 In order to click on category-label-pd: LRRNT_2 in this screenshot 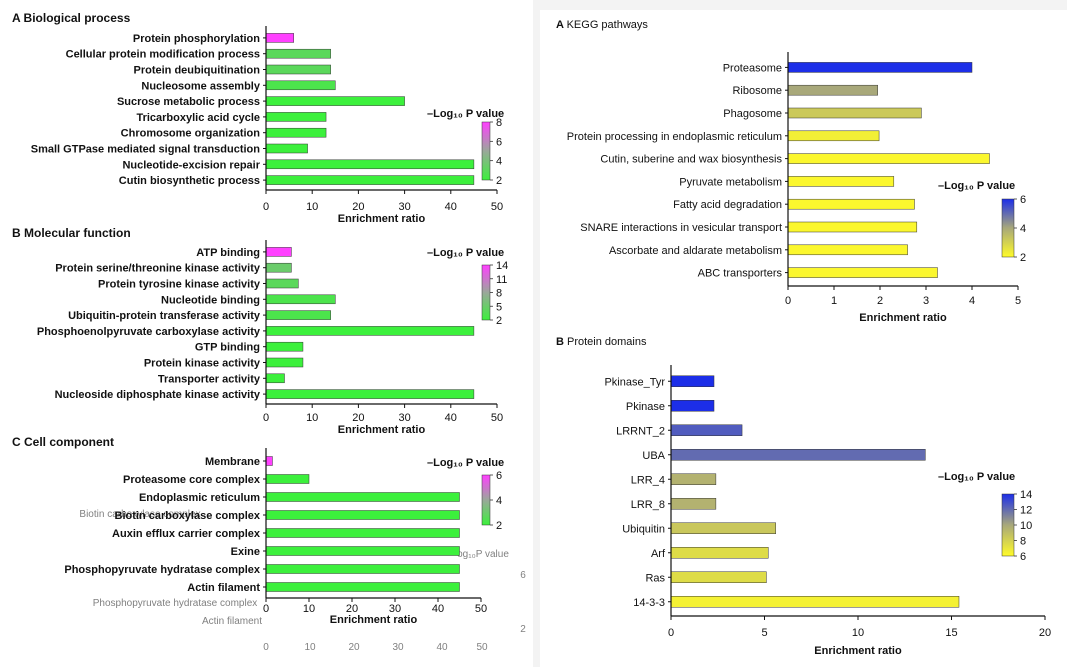, I will do `click(640, 431)`.